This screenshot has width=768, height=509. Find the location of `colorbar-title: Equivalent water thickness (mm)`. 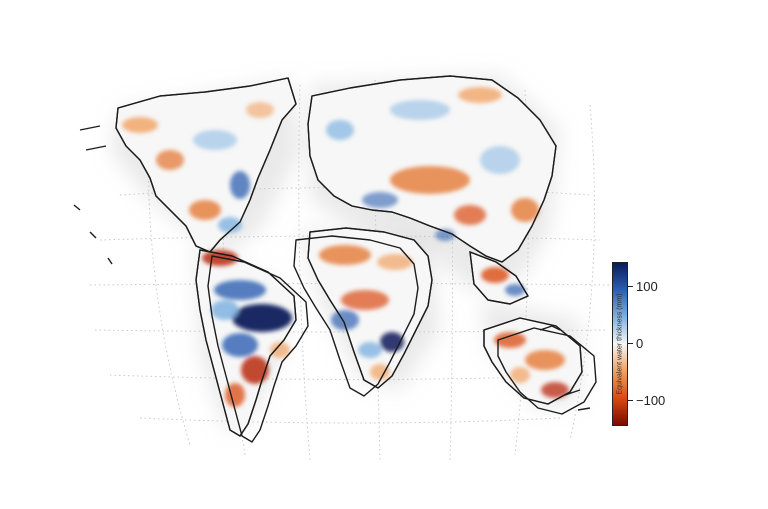

colorbar-title: Equivalent water thickness (mm) is located at coordinates (620, 344).